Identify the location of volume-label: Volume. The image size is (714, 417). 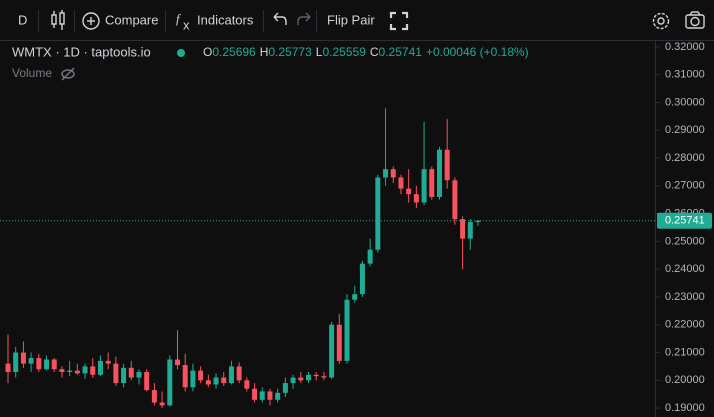
(32, 73).